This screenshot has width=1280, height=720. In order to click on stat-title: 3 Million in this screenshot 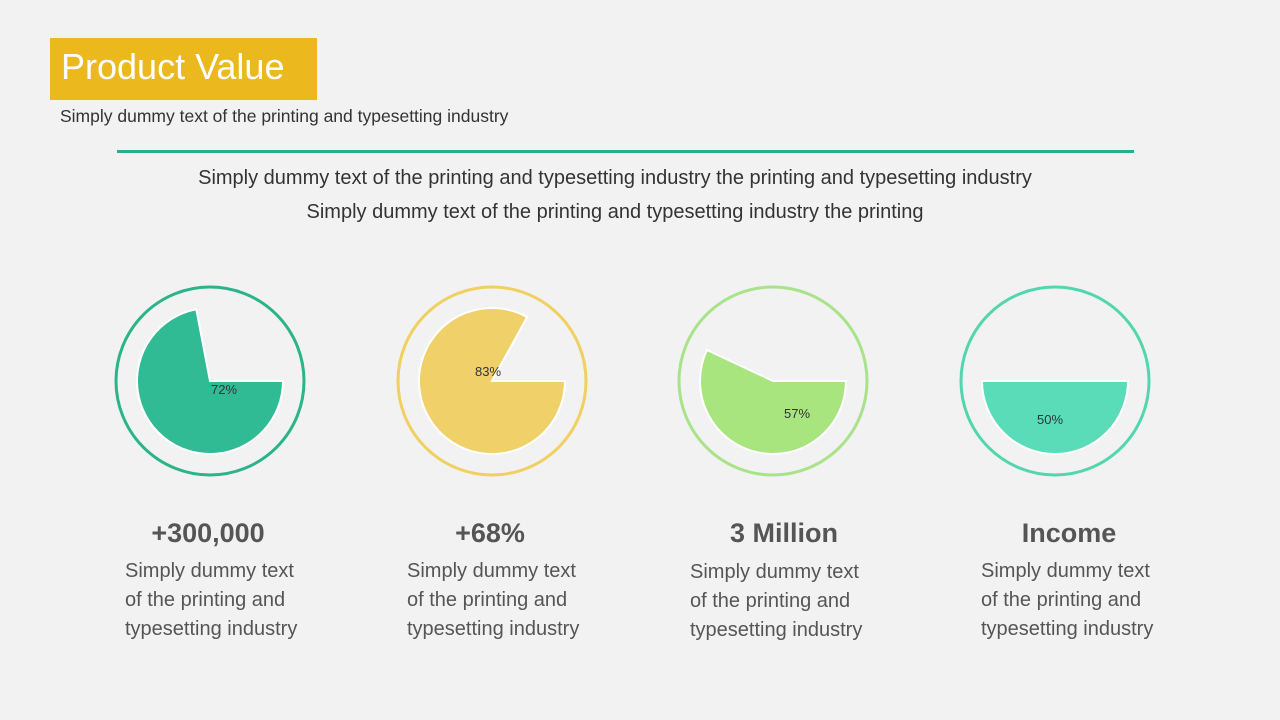, I will do `click(784, 533)`.